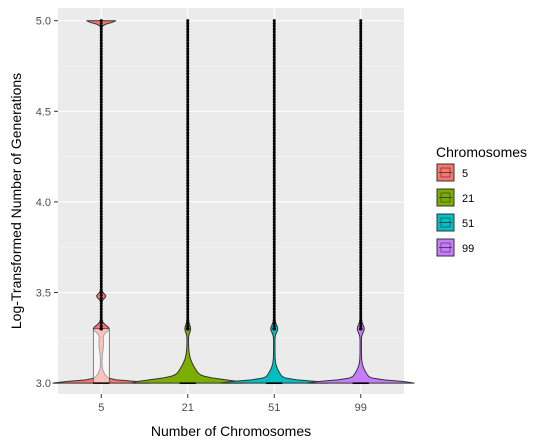 The image size is (550, 445). I want to click on y-tick-label: 5.0, so click(43, 22).